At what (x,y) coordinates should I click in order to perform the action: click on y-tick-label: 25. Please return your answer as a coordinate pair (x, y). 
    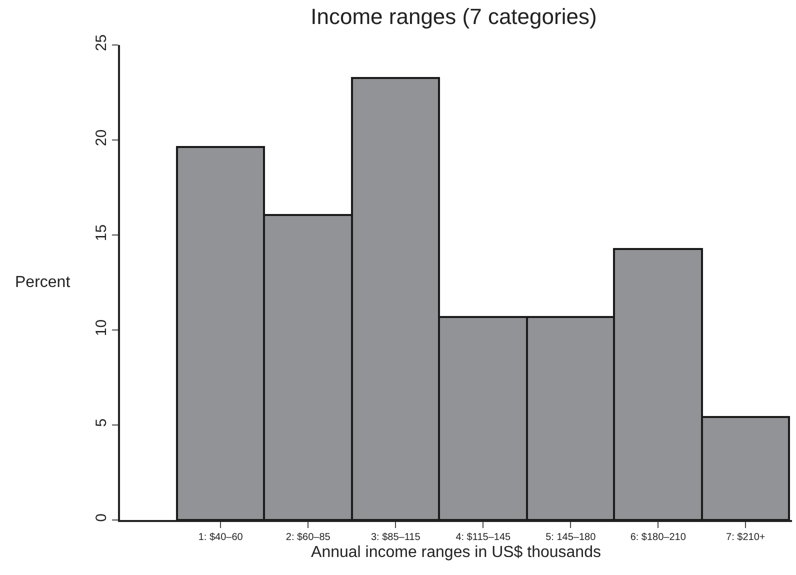
    Looking at the image, I should click on (101, 43).